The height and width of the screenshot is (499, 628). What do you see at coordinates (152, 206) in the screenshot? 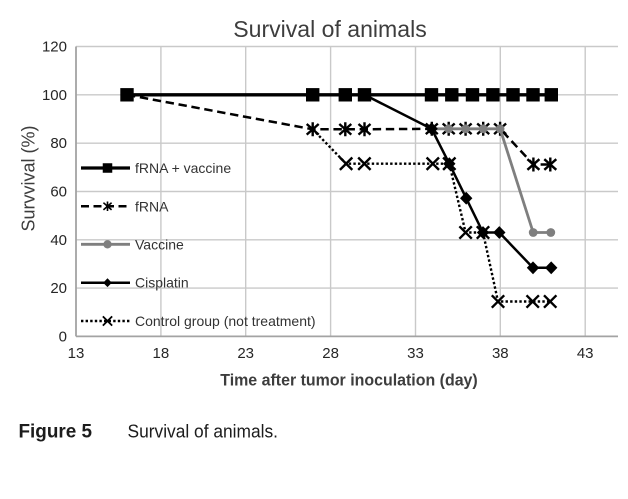
I see `svg-text: fRNA` at bounding box center [152, 206].